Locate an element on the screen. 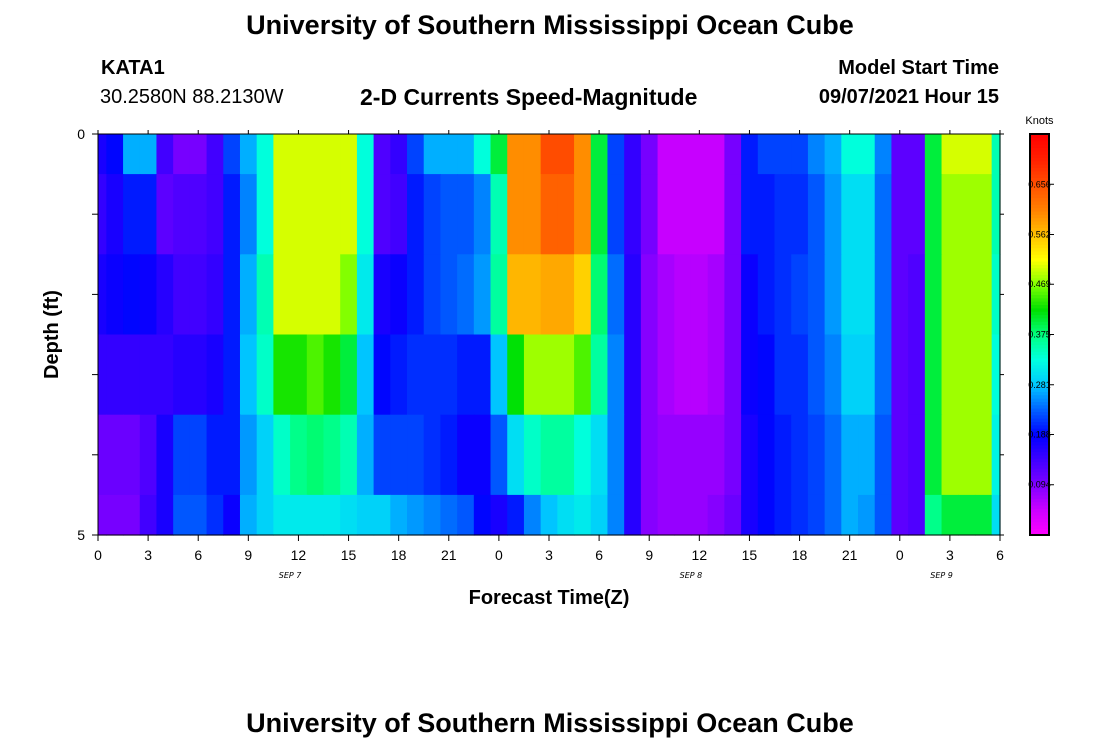 This screenshot has width=1100, height=750. colorbar-tick-label: 0.281 is located at coordinates (1039, 385).